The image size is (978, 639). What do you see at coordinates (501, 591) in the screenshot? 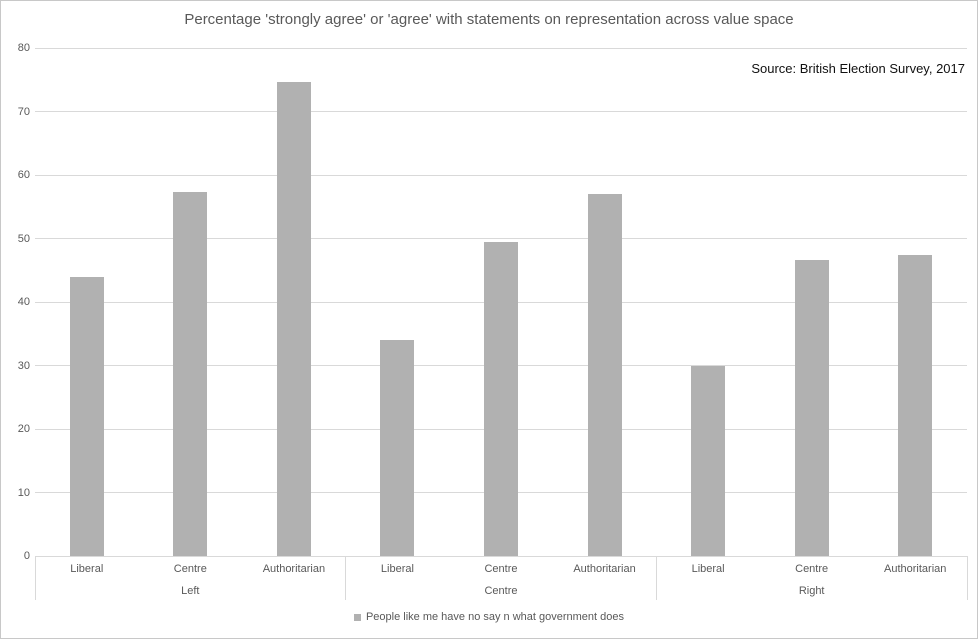
I see `x-axis-group-label: Centre` at bounding box center [501, 591].